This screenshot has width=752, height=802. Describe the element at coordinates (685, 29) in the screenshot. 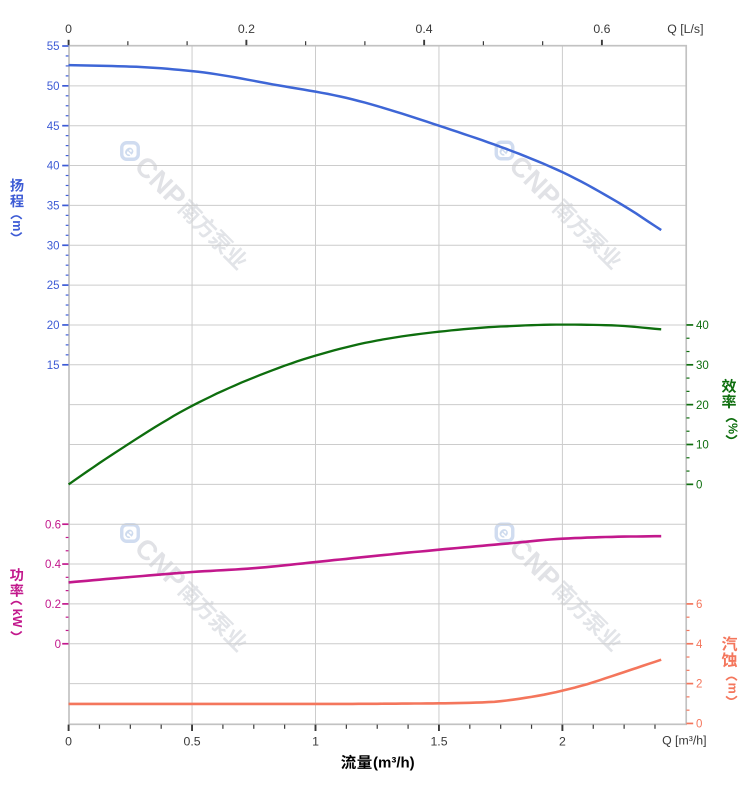

I see `svg-text: Q [L/s]` at that location.